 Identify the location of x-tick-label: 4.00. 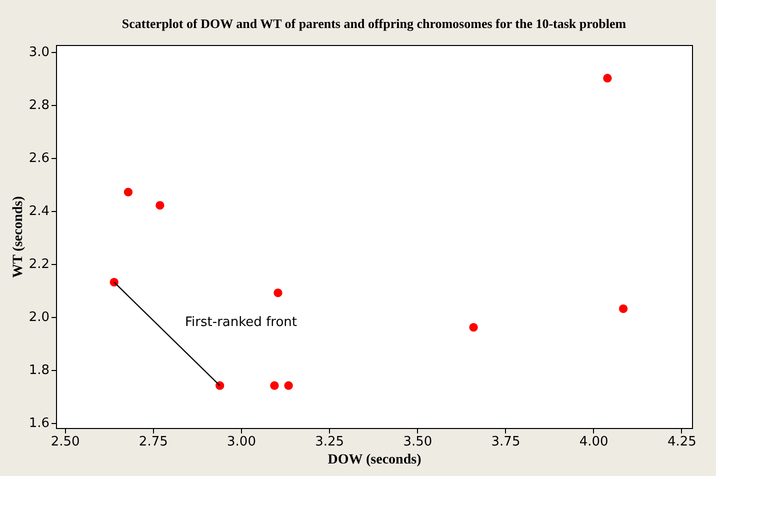
(593, 442).